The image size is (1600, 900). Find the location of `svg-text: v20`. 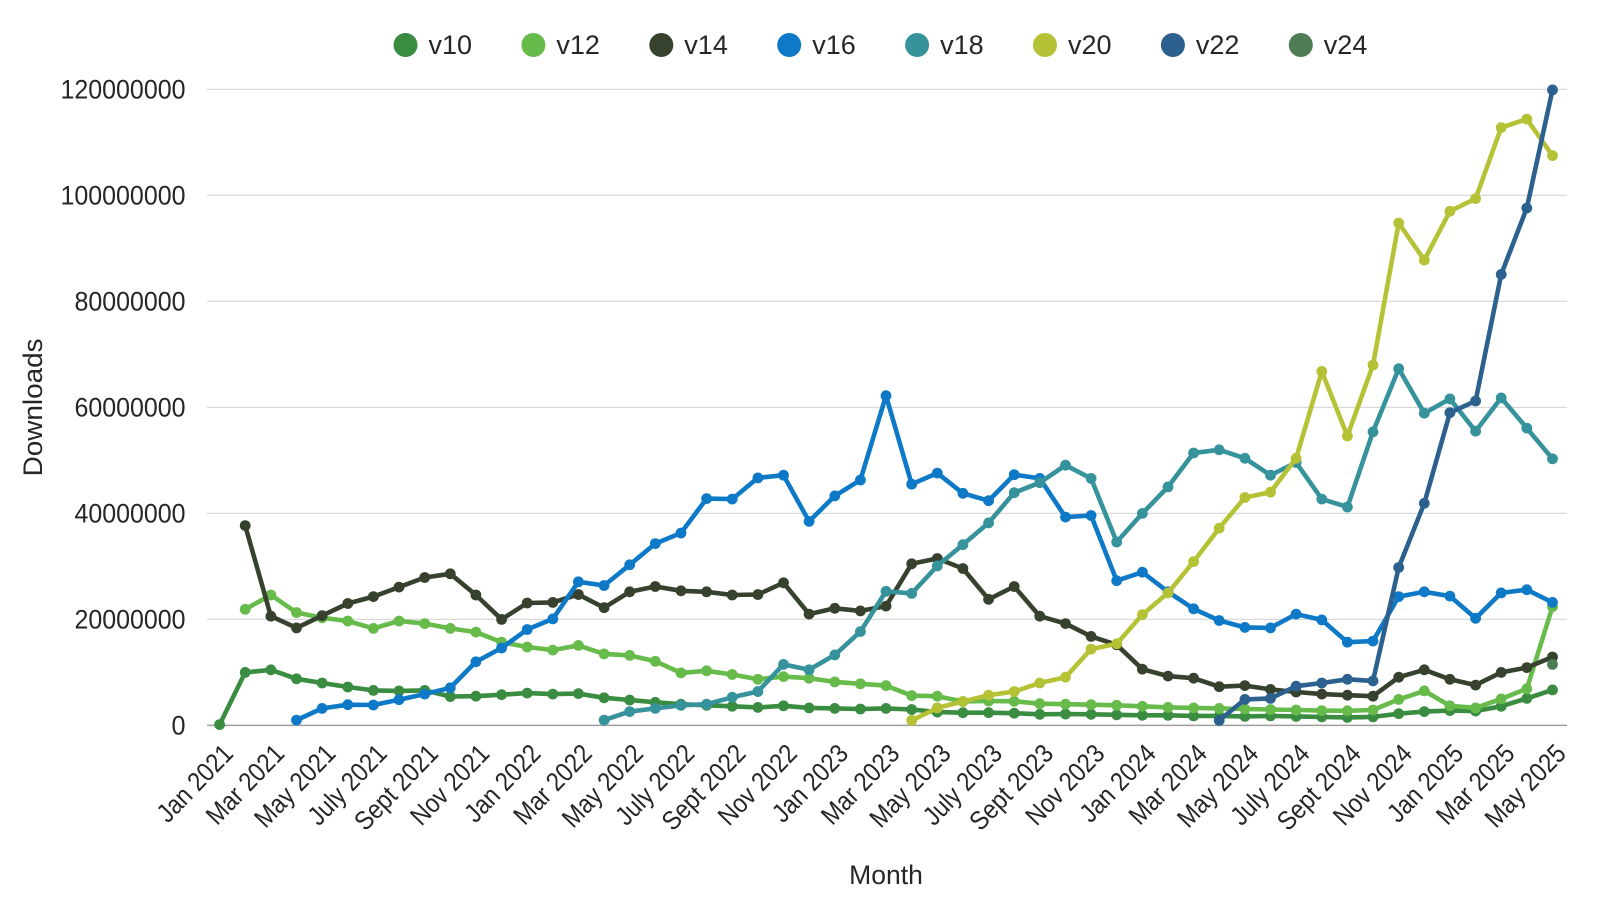

svg-text: v20 is located at coordinates (1090, 45).